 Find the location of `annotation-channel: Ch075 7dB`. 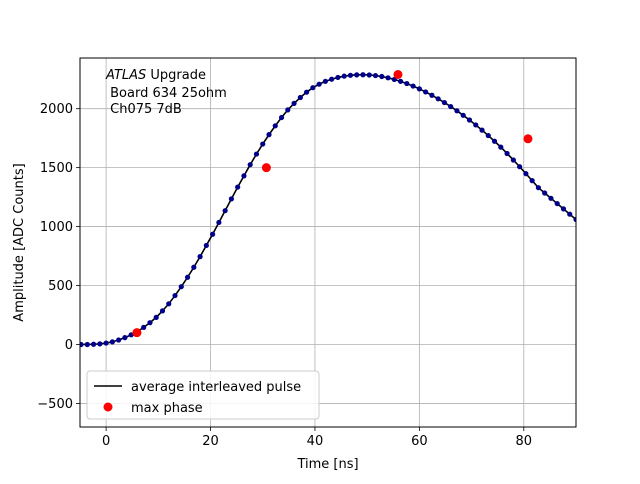

annotation-channel: Ch075 7dB is located at coordinates (144, 109).